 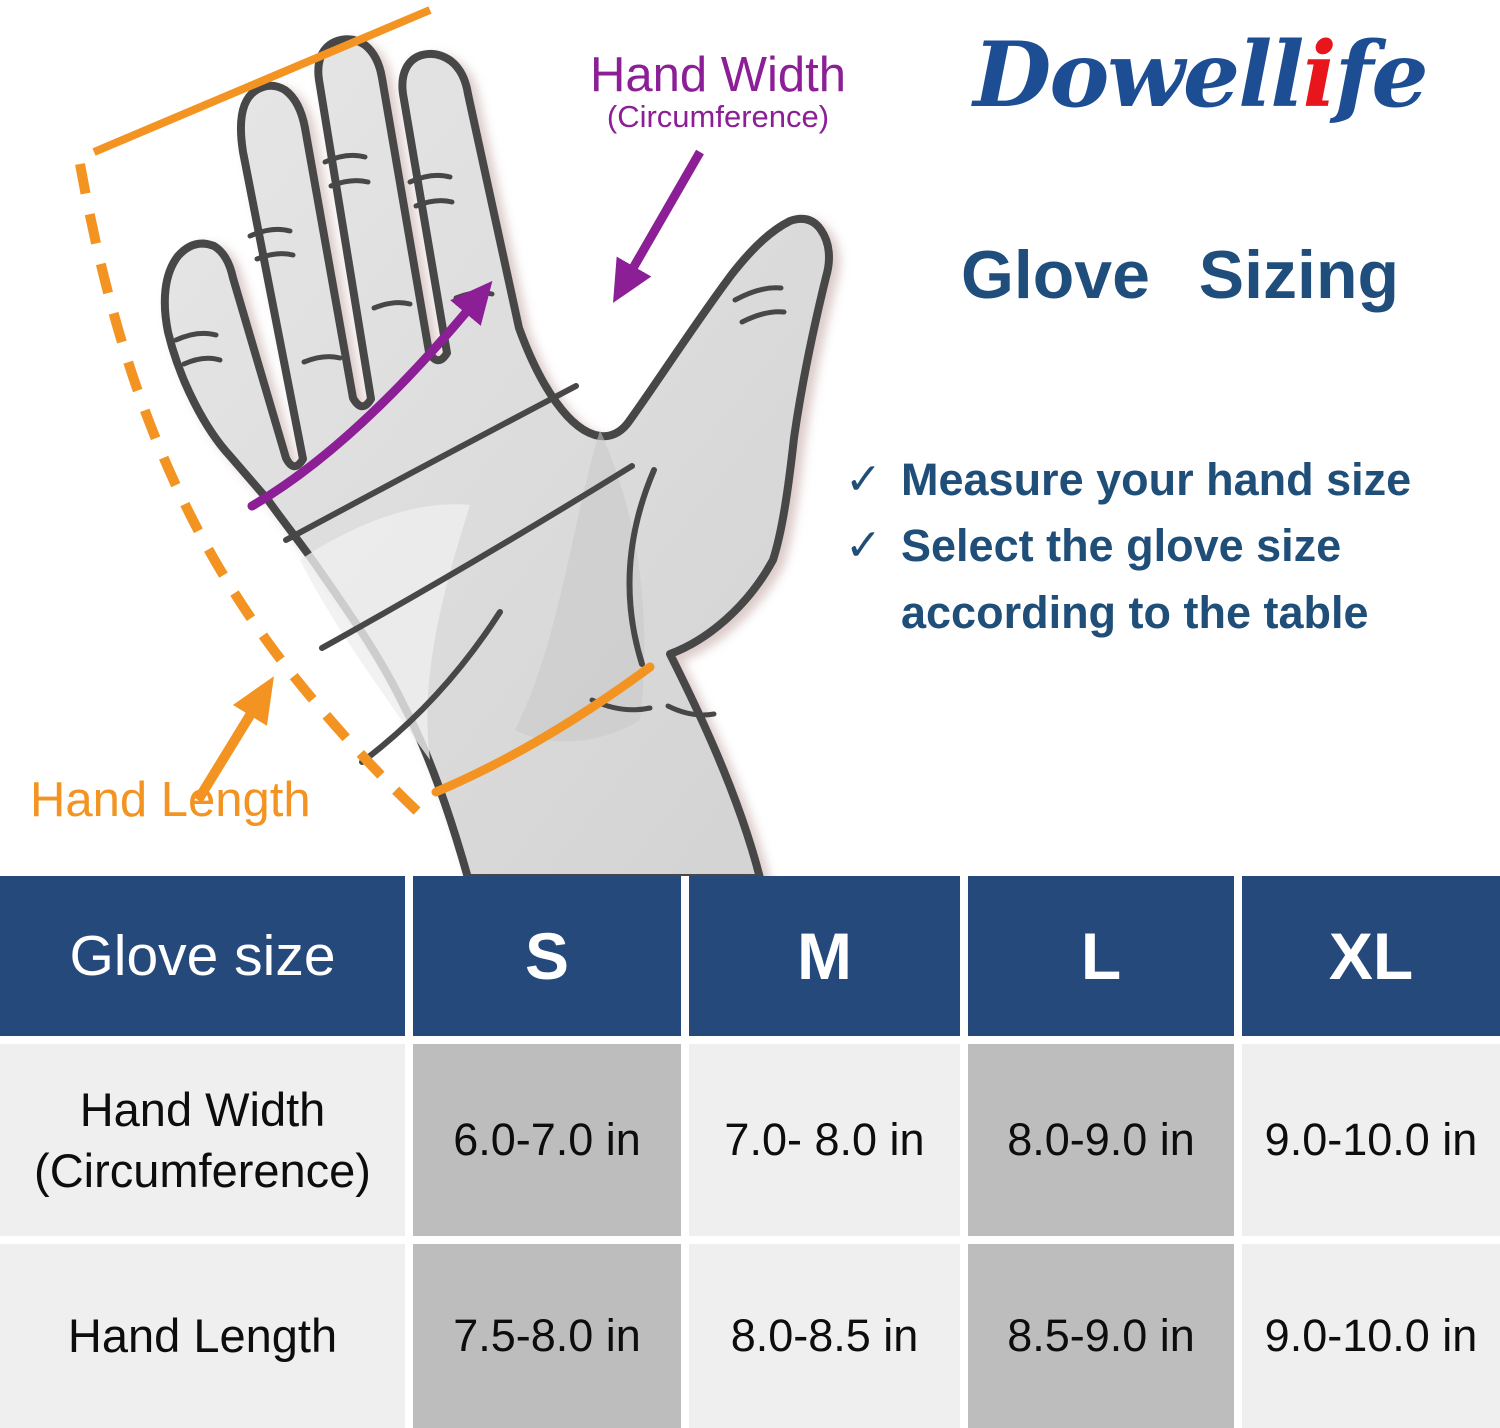 What do you see at coordinates (580, 586) in the screenshot?
I see `palm-shade-dark` at bounding box center [580, 586].